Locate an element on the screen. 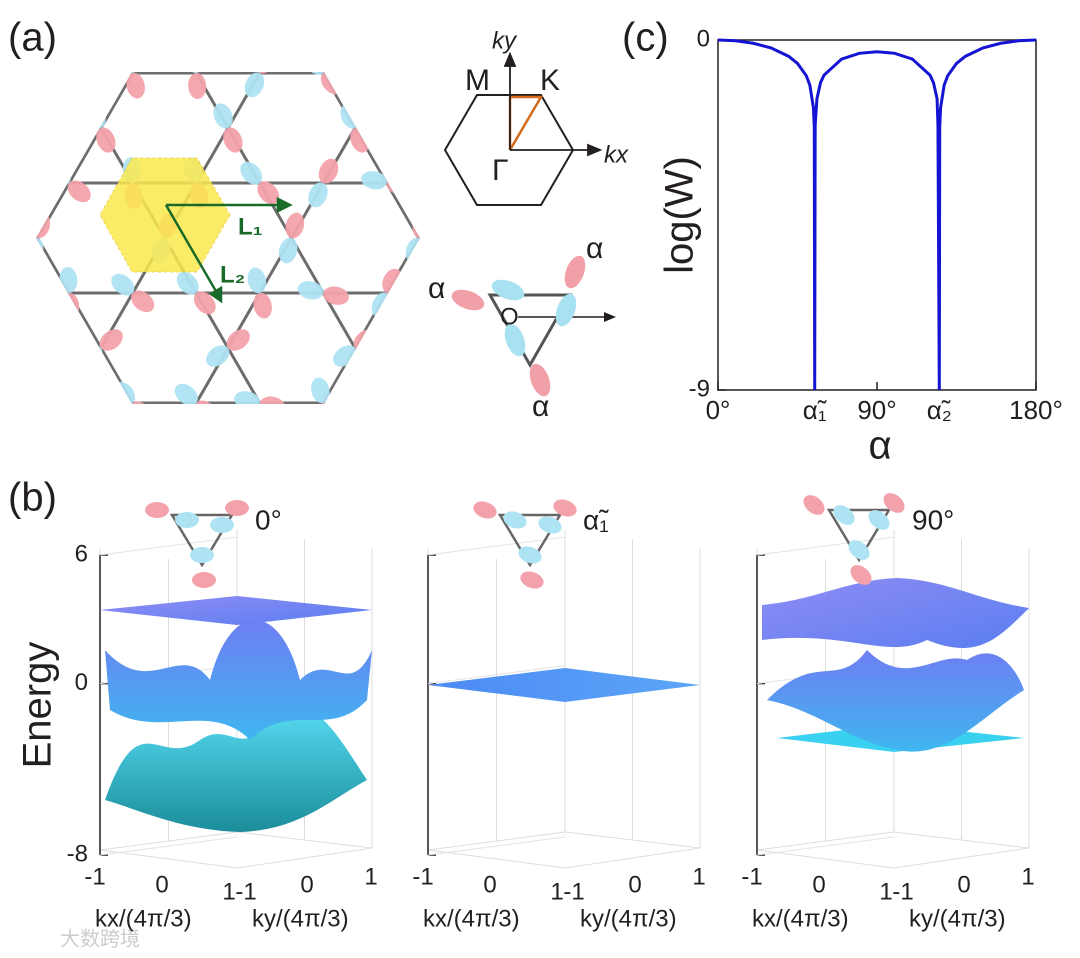 The width and height of the screenshot is (1080, 958). x-tick-label: -1 is located at coordinates (94, 876).